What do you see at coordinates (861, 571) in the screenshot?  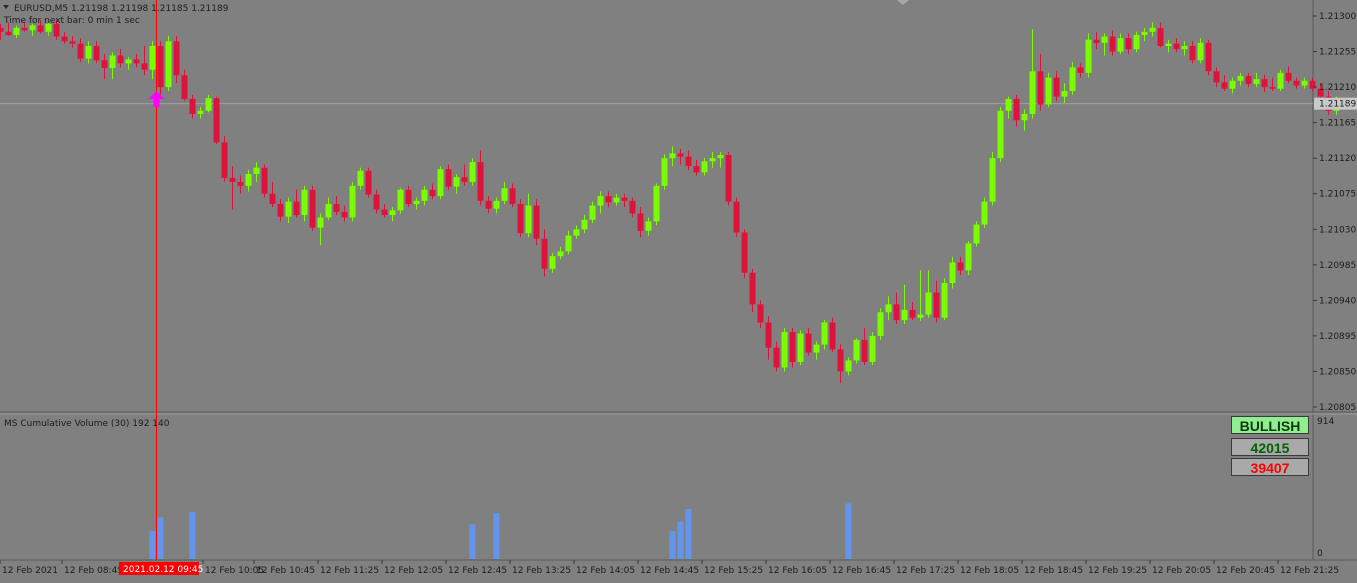 I see `time-tick-label: 12 Feb 16:45` at bounding box center [861, 571].